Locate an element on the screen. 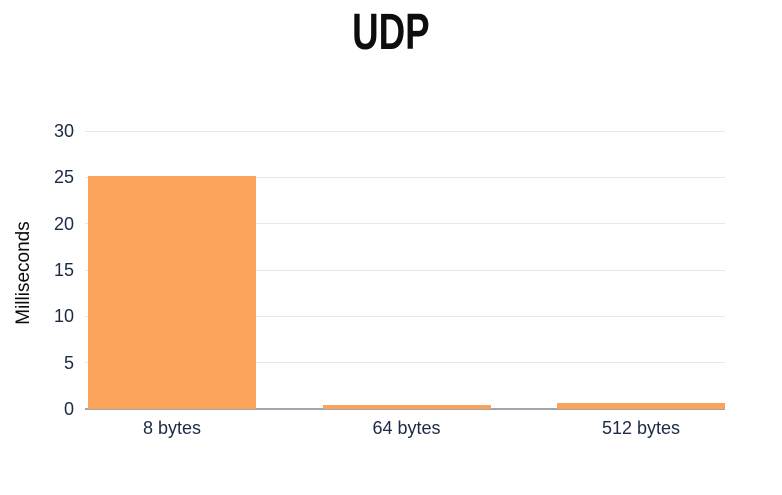 The width and height of the screenshot is (782, 495). y-tick-label-15: 15 is located at coordinates (63, 270).